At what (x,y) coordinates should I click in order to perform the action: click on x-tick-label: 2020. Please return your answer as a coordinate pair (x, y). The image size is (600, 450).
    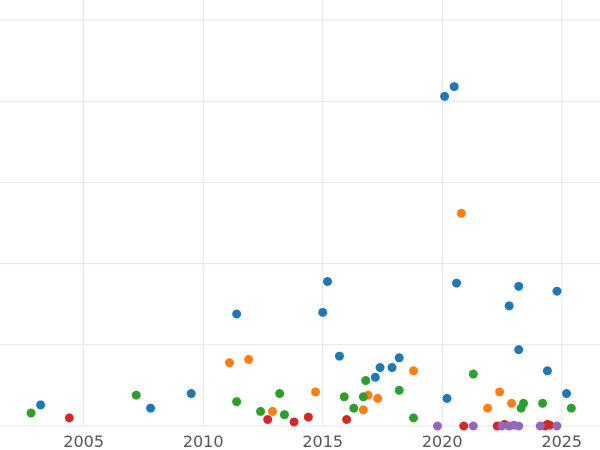
    Looking at the image, I should click on (442, 441).